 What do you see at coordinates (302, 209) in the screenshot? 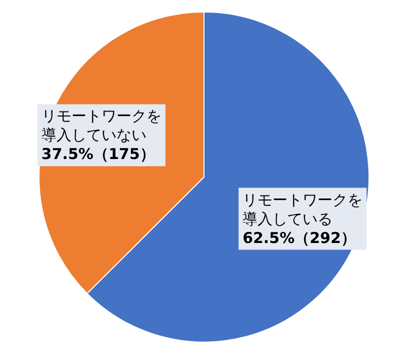
I see `slice-label: リモートワークを導入している` at bounding box center [302, 209].